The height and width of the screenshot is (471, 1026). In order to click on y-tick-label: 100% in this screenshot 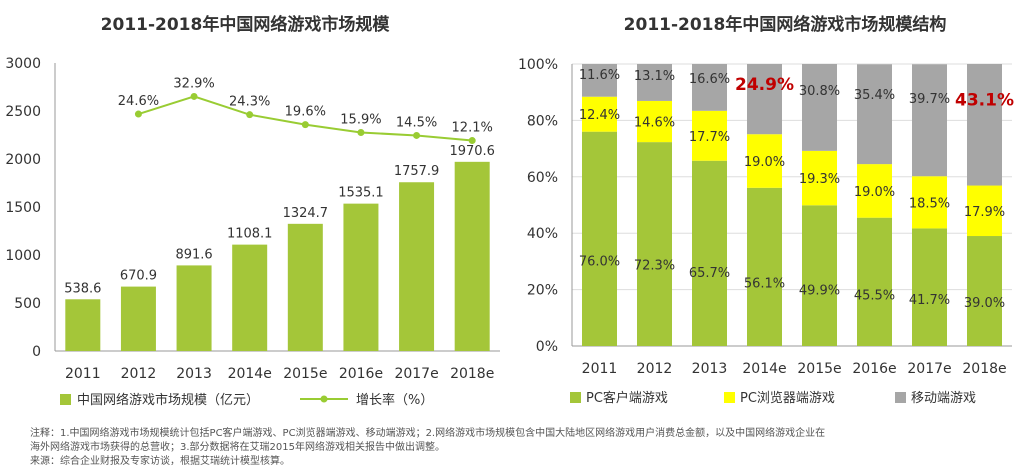, I will do `click(538, 65)`.